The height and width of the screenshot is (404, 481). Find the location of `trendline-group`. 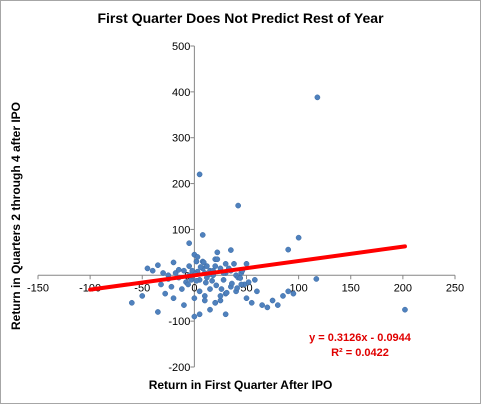

trendline-group is located at coordinates (247, 268).